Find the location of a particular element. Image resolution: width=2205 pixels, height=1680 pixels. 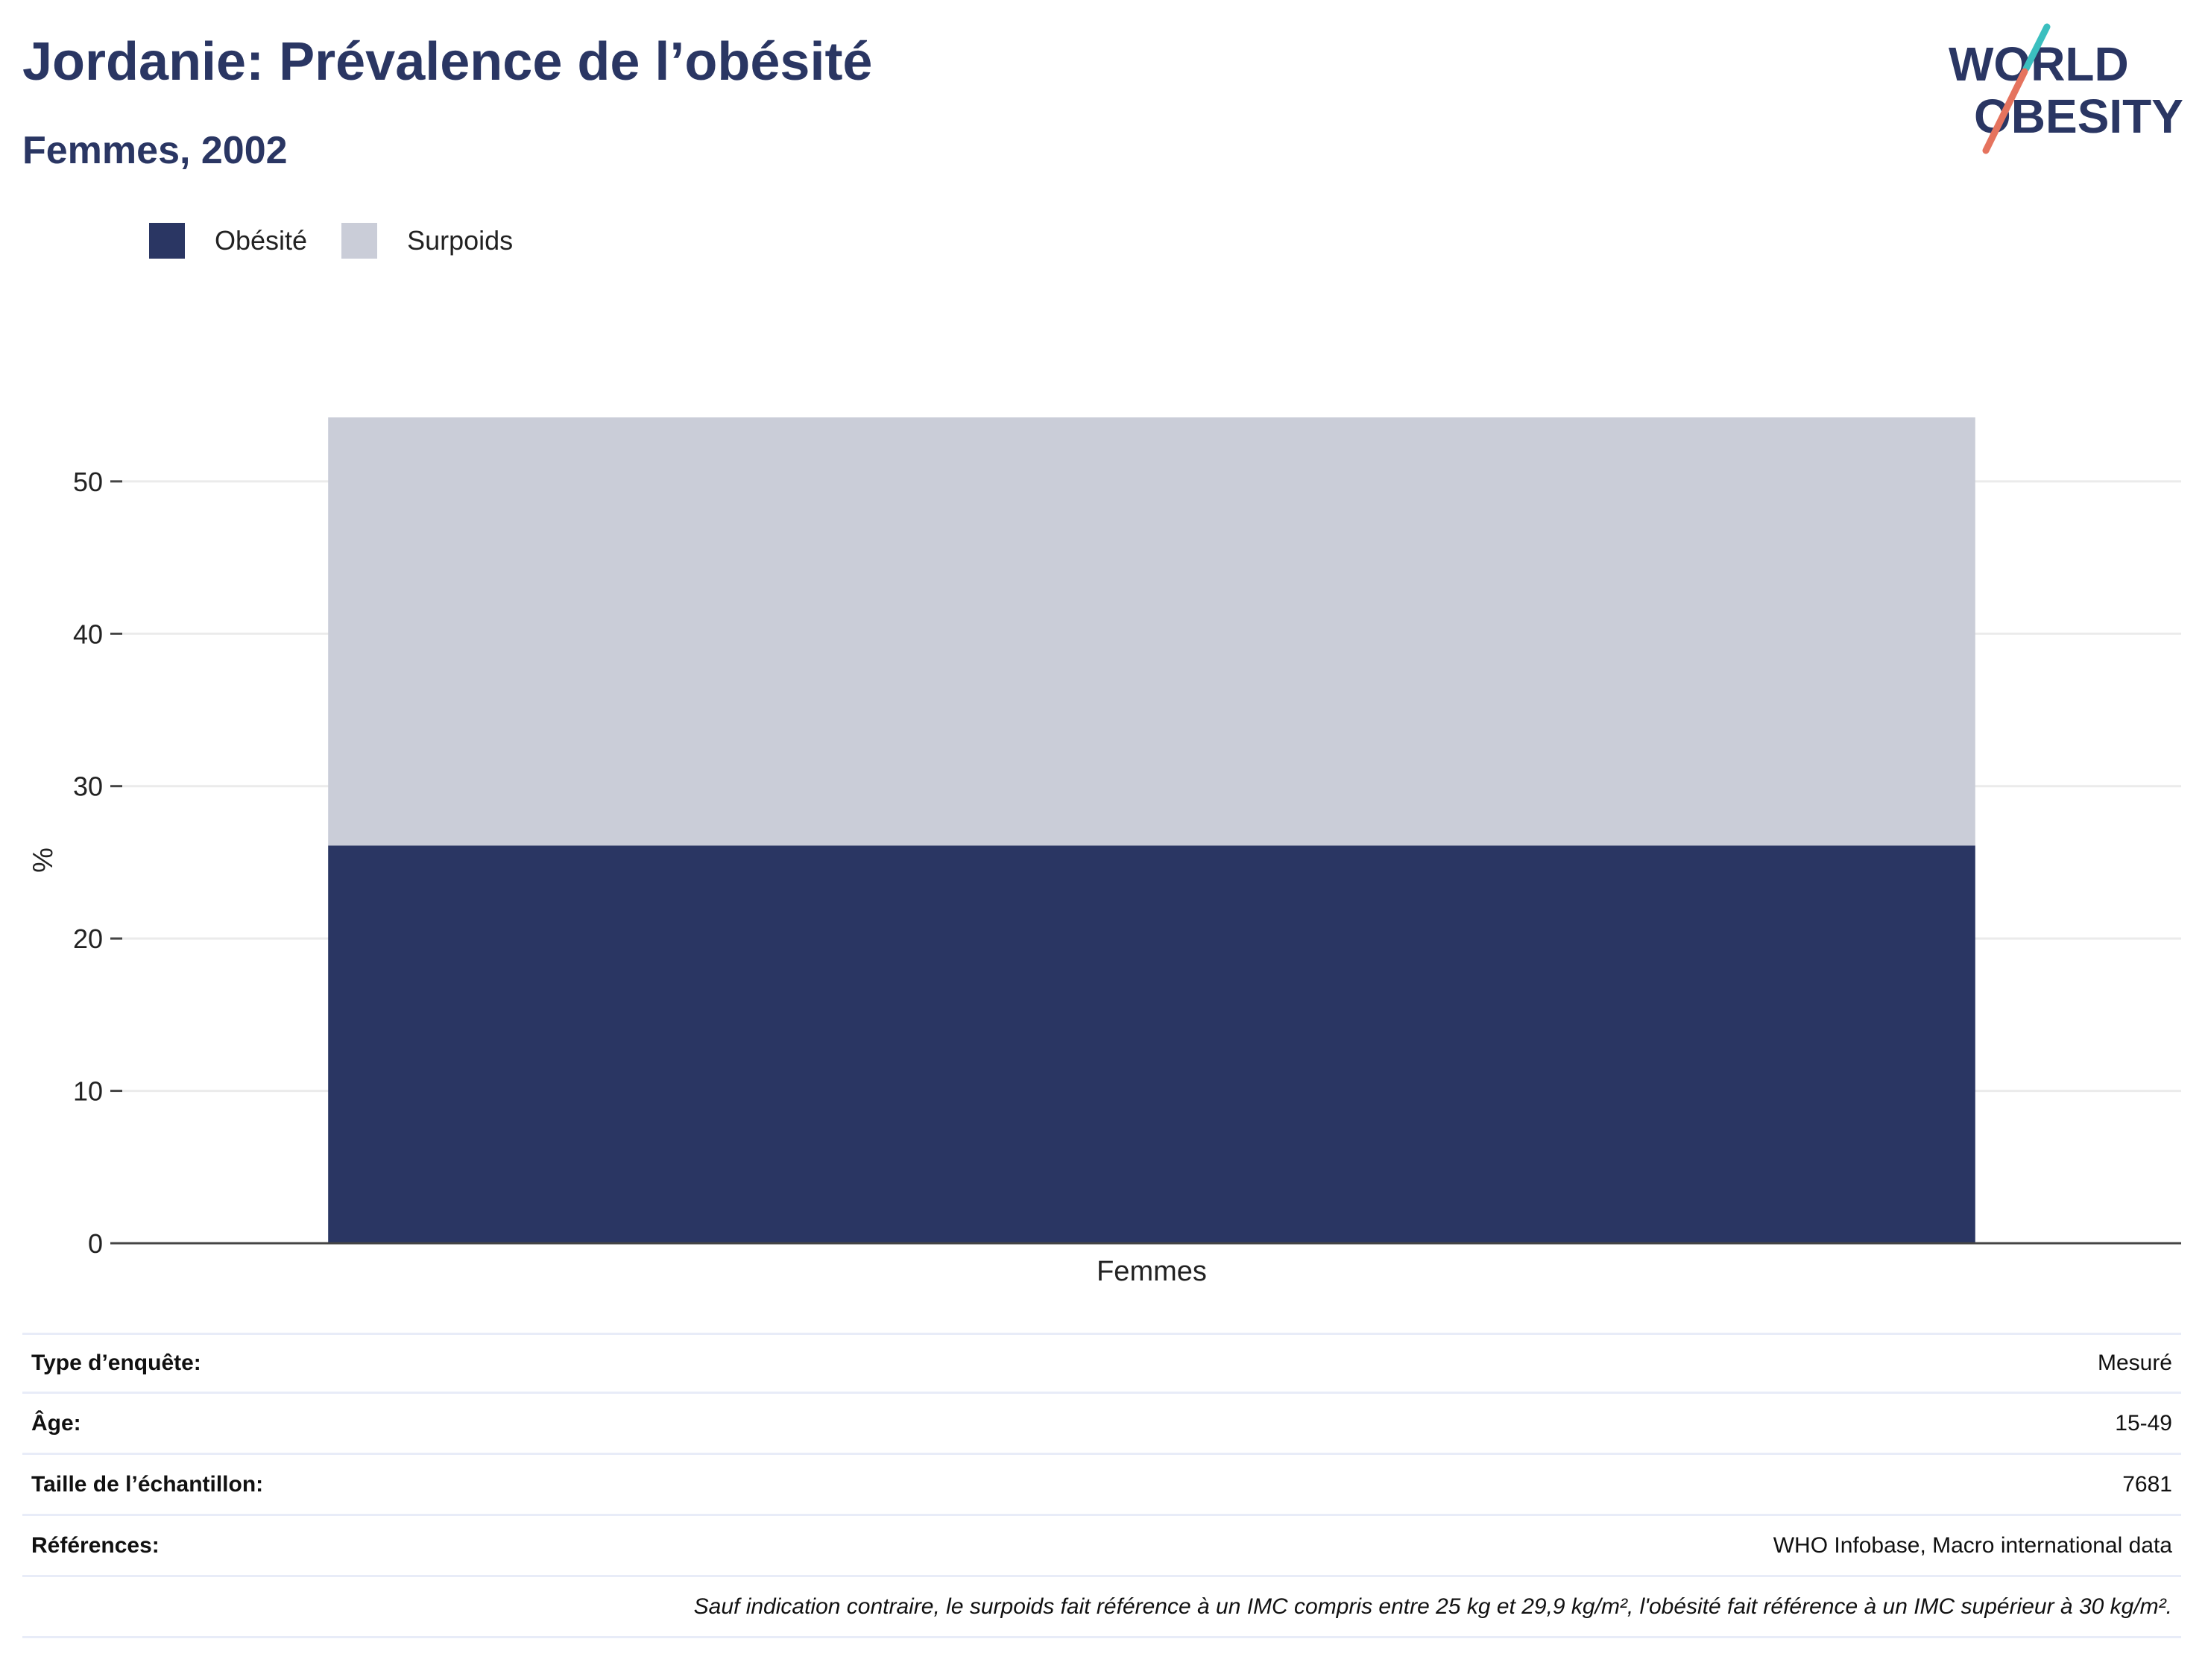

y-tick-label-40: 40 is located at coordinates (88, 634).